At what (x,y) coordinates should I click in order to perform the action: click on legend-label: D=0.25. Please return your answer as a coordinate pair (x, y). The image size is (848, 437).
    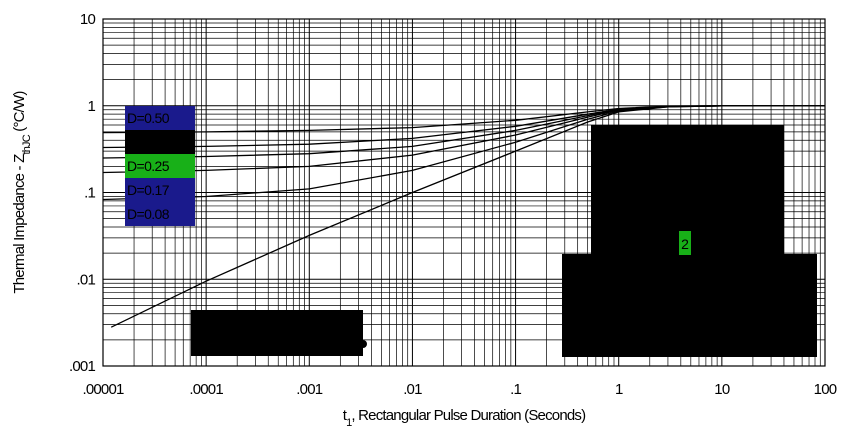
    Looking at the image, I should click on (148, 166).